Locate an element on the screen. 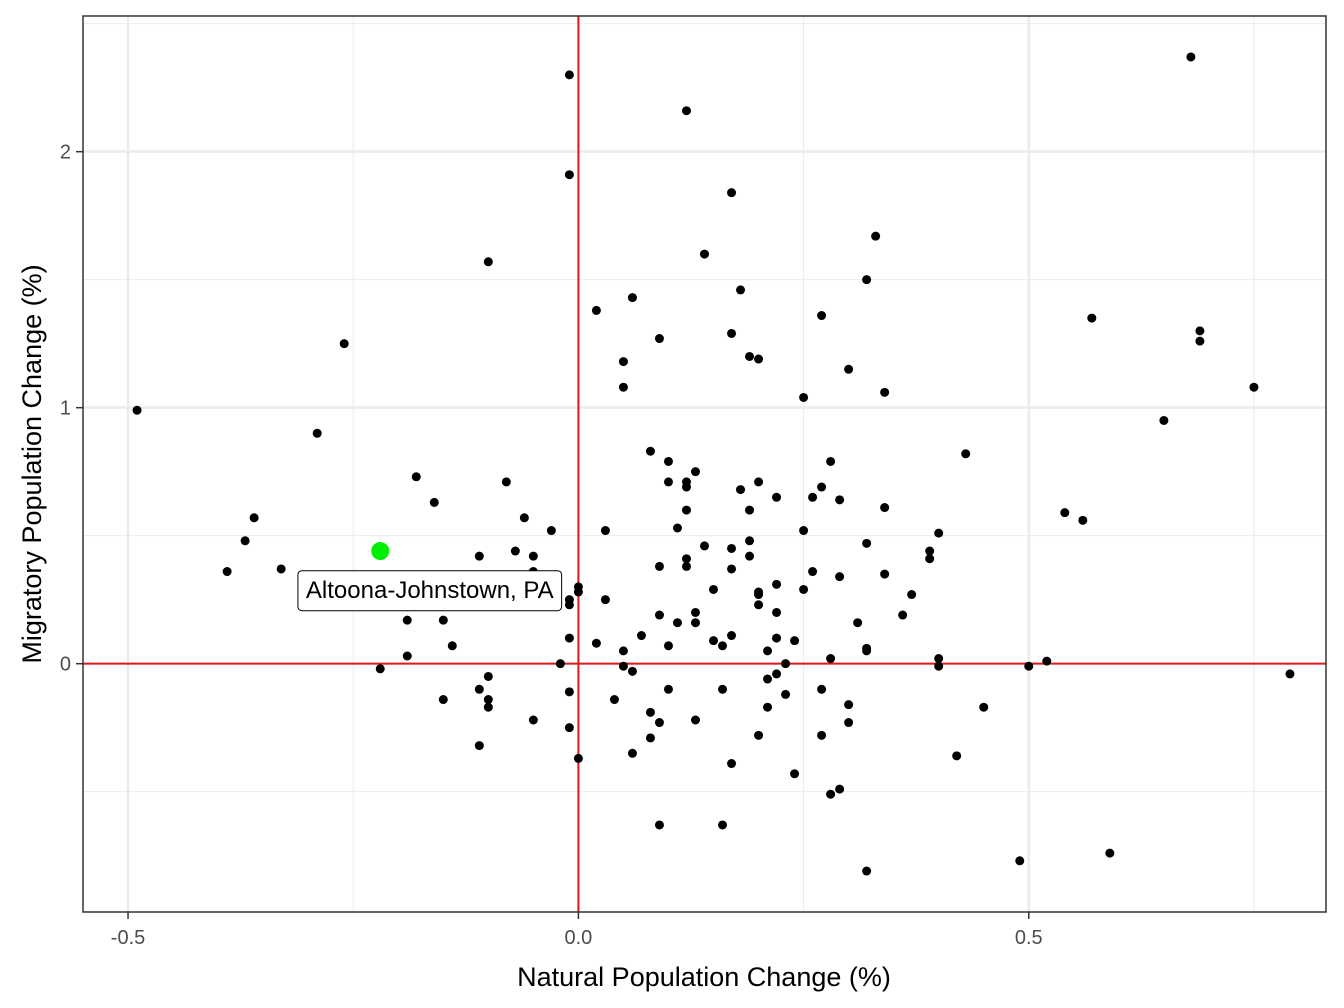  annotation-label: Altoona-Johnstown, PA is located at coordinates (430, 590).